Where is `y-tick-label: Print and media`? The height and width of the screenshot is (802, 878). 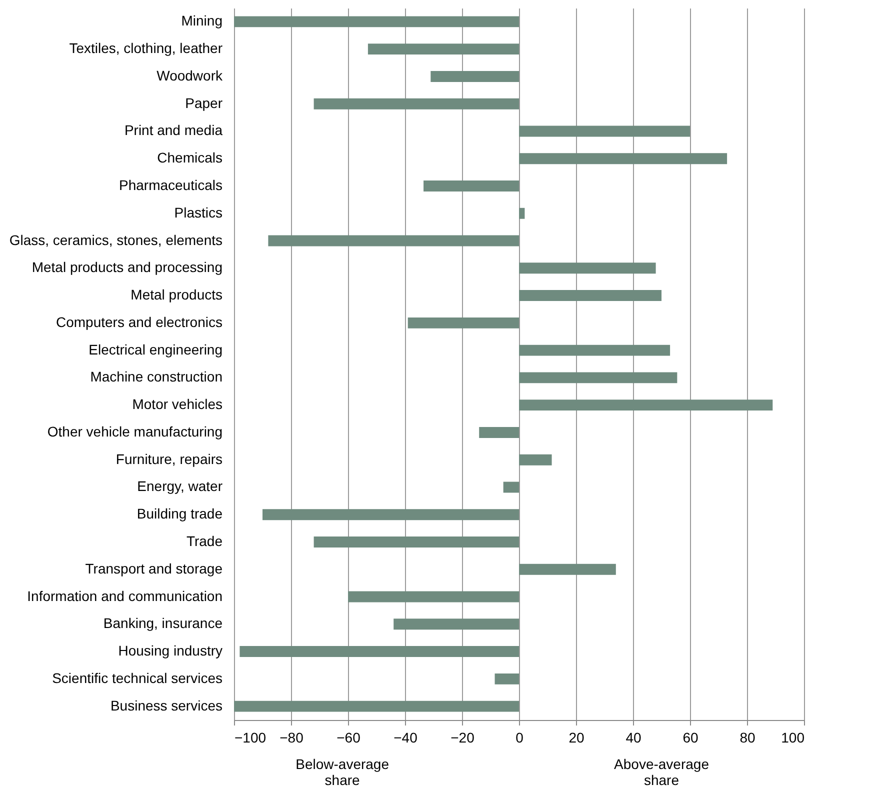 y-tick-label: Print and media is located at coordinates (173, 130).